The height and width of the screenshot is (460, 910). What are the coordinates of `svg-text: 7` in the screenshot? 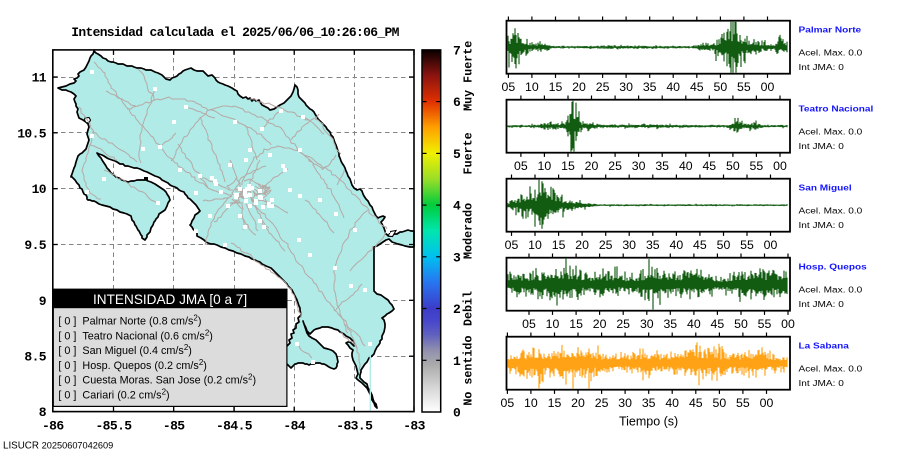 It's located at (457, 50).